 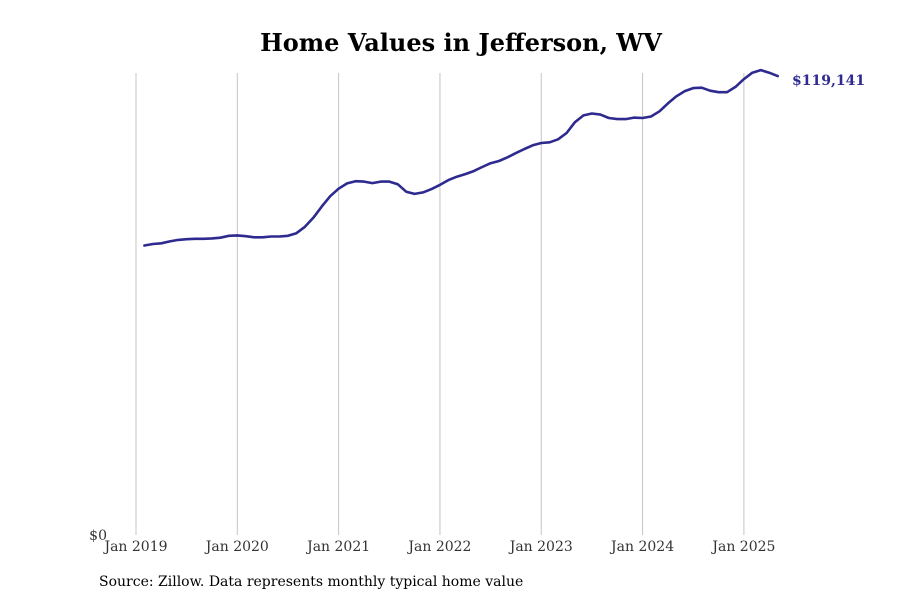 What do you see at coordinates (742, 547) in the screenshot?
I see `x-tick-label: Jan 2025` at bounding box center [742, 547].